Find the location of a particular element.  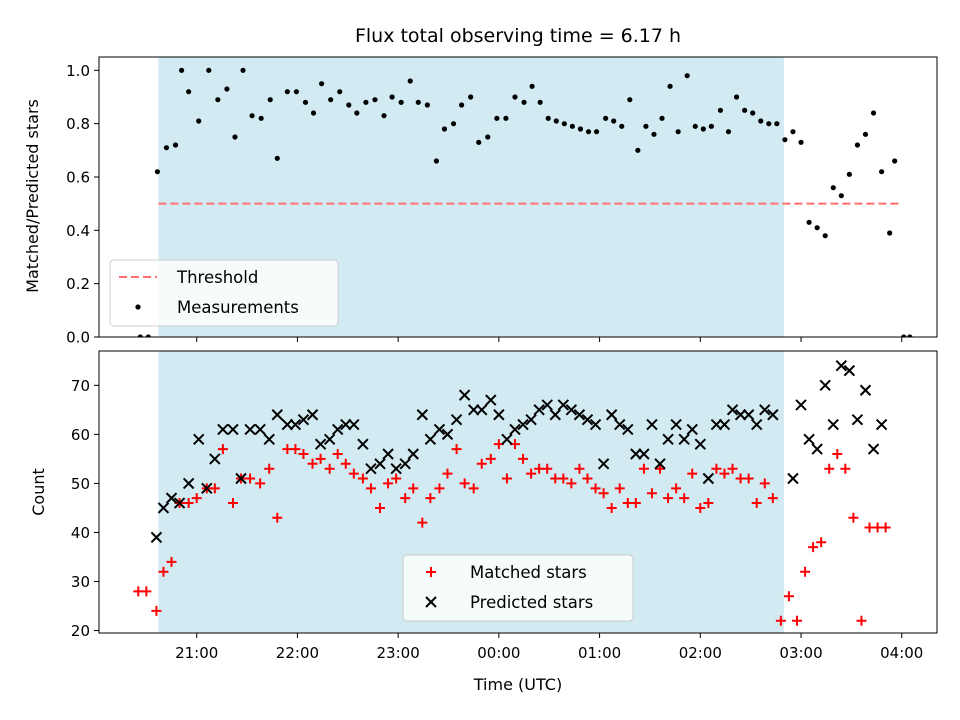

bottom-y-axis-label: Count is located at coordinates (38, 492).